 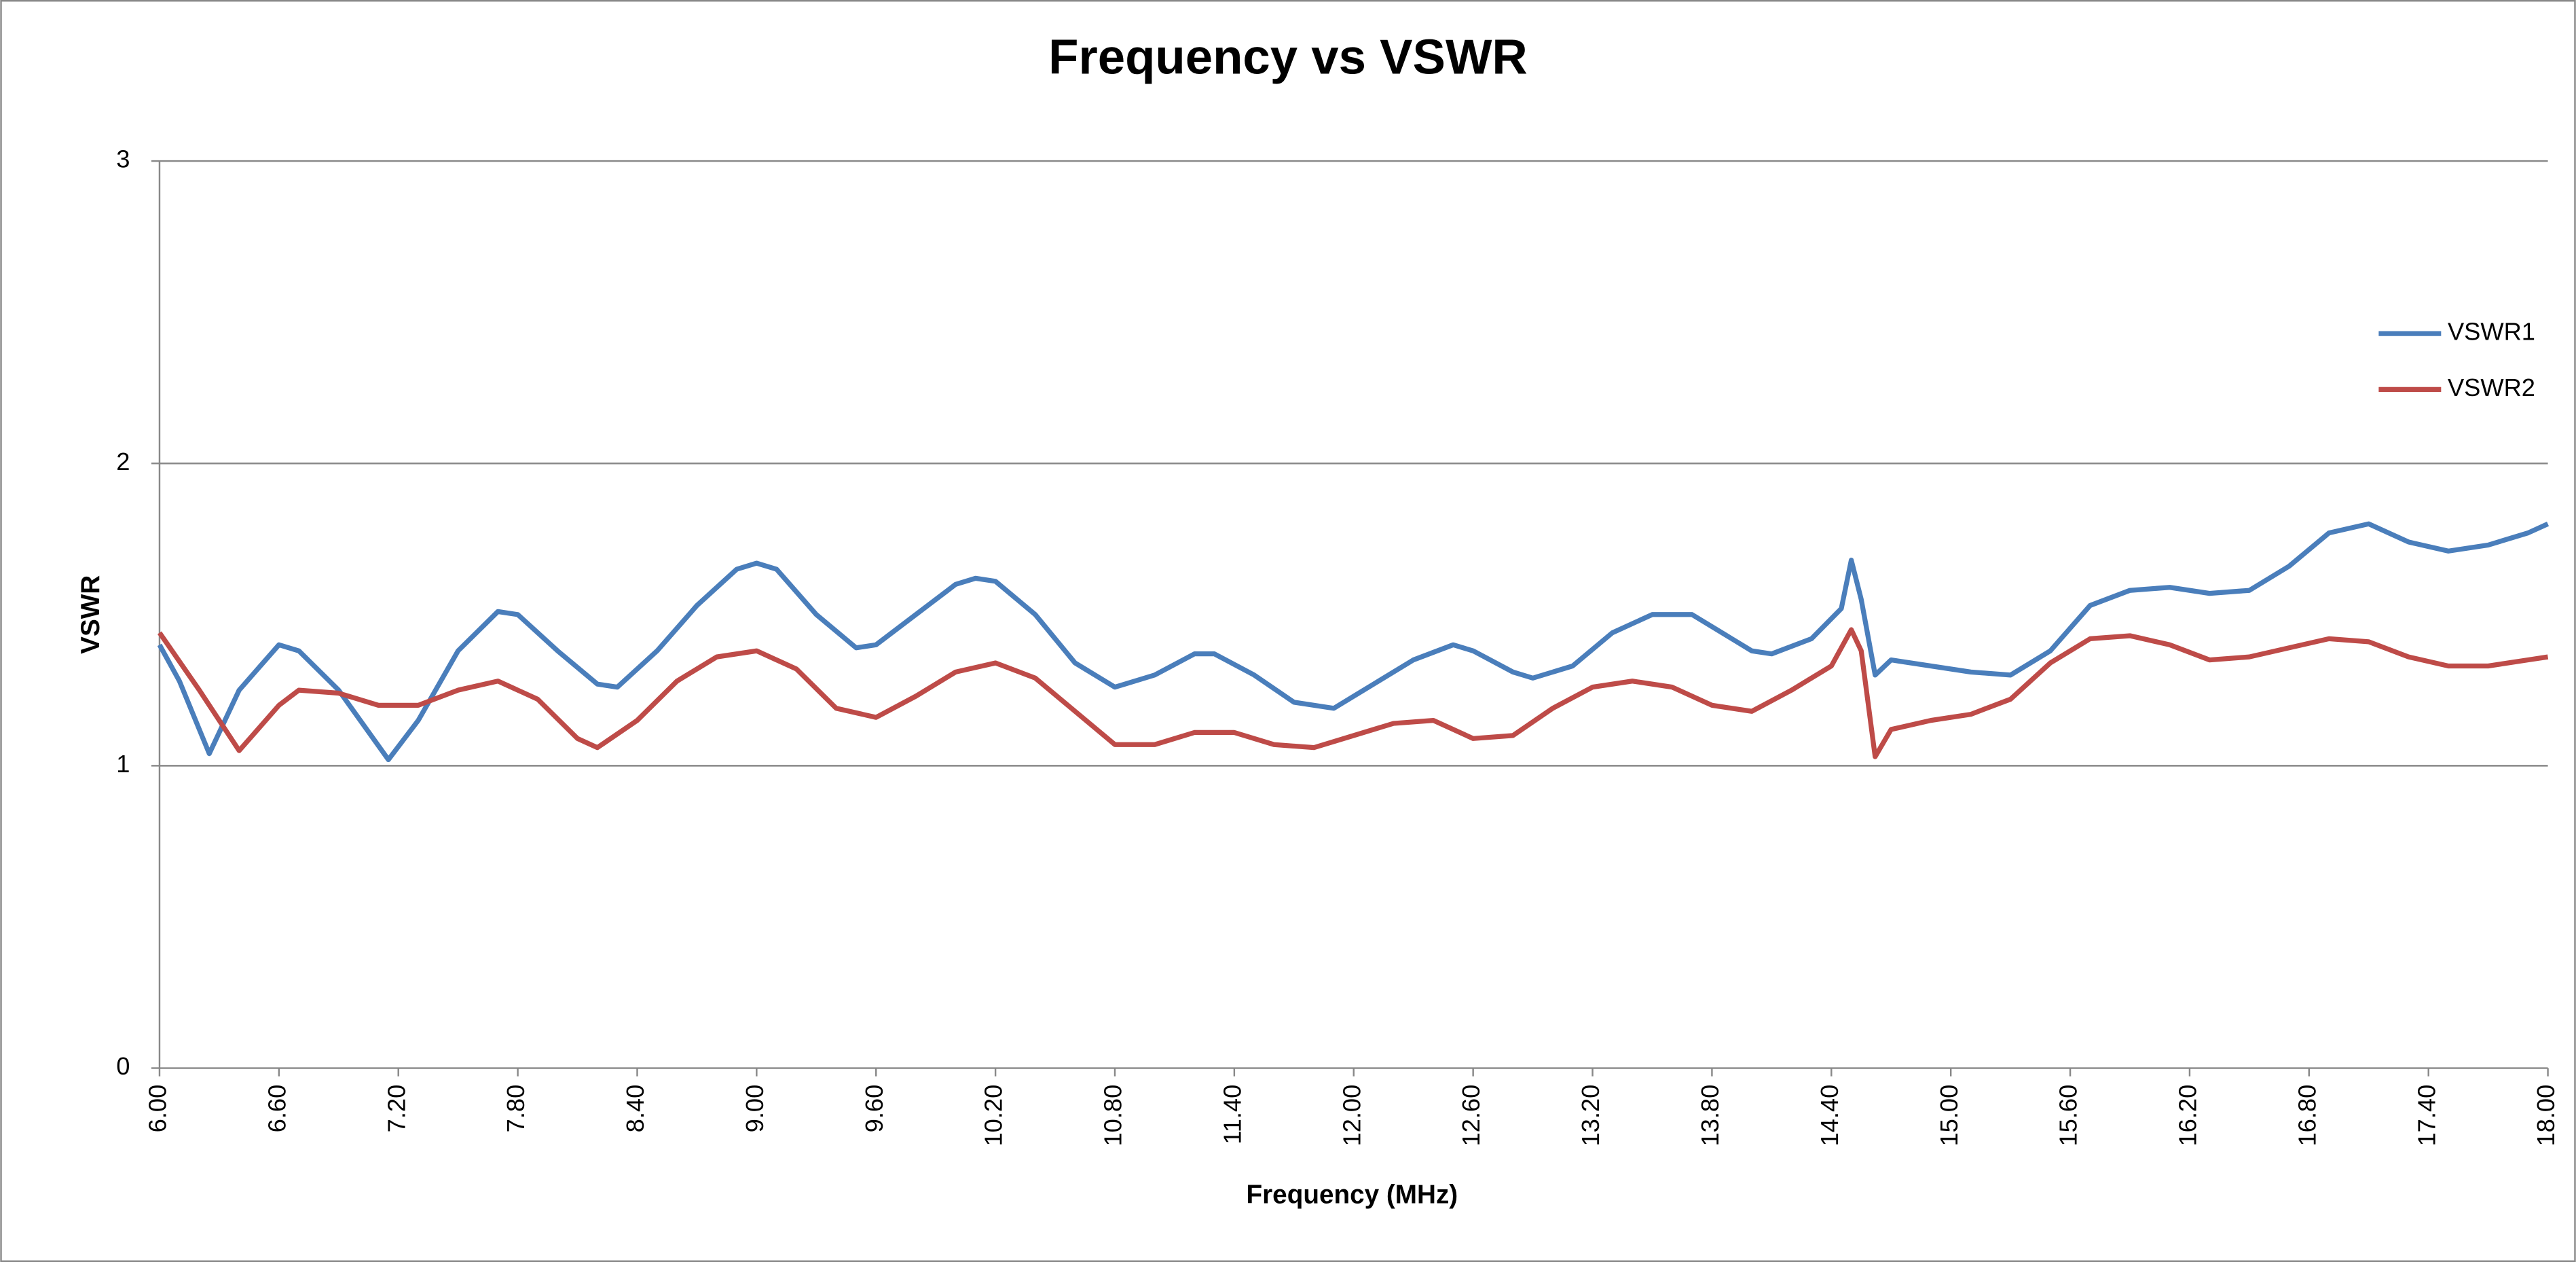 I want to click on x-tick-label: 7.80, so click(x=516, y=1109).